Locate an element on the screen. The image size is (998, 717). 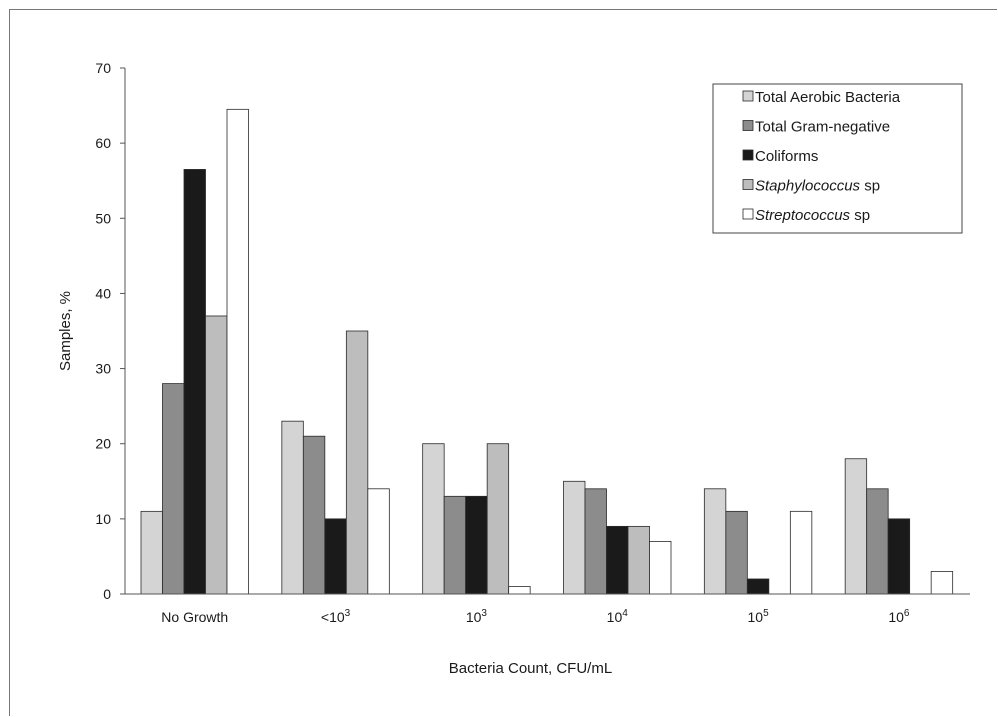
x-tick-label: 10⁶ is located at coordinates (899, 616).